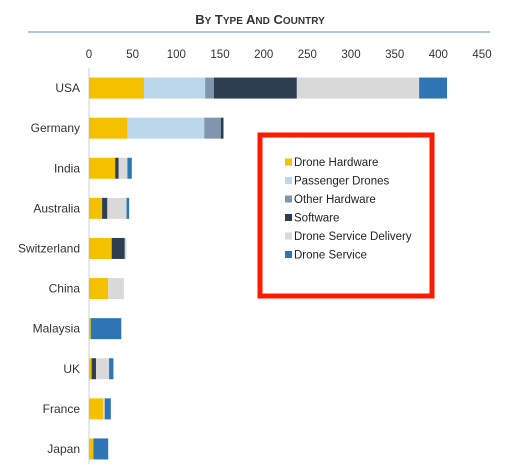 The height and width of the screenshot is (474, 506). Describe the element at coordinates (438, 55) in the screenshot. I see `x-tick-label: 400` at that location.